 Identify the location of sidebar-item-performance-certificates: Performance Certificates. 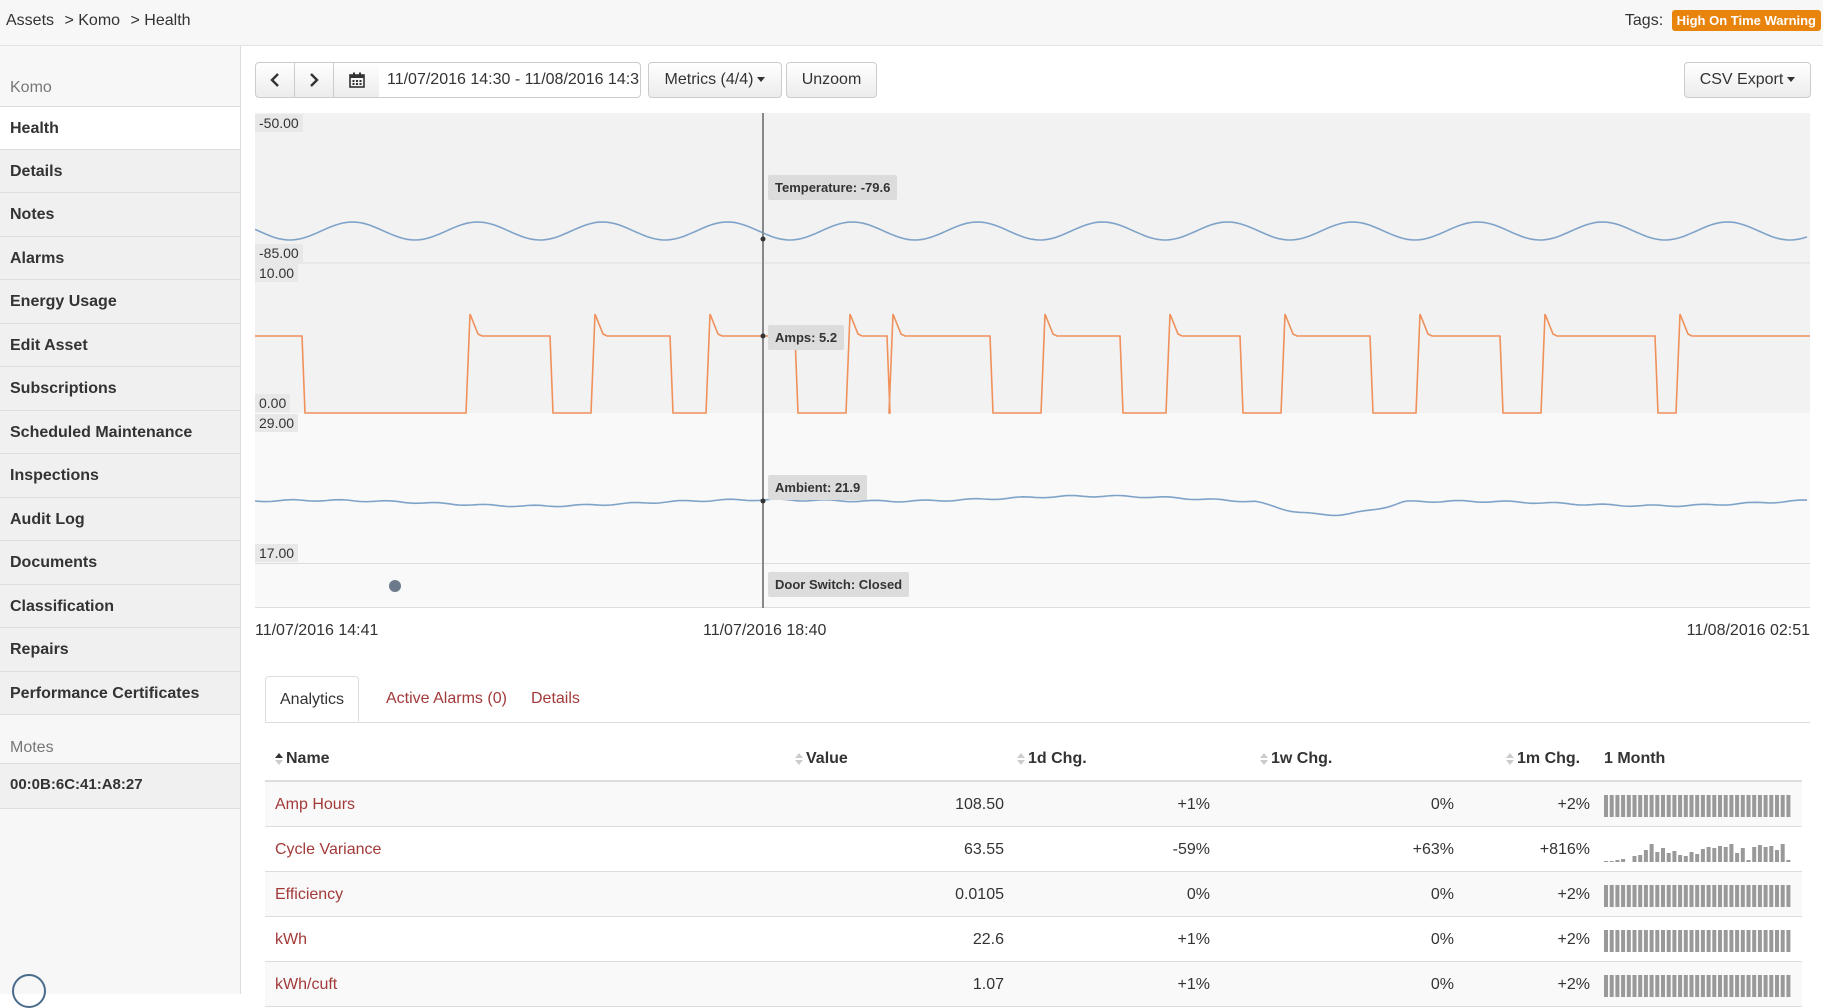
(120, 693).